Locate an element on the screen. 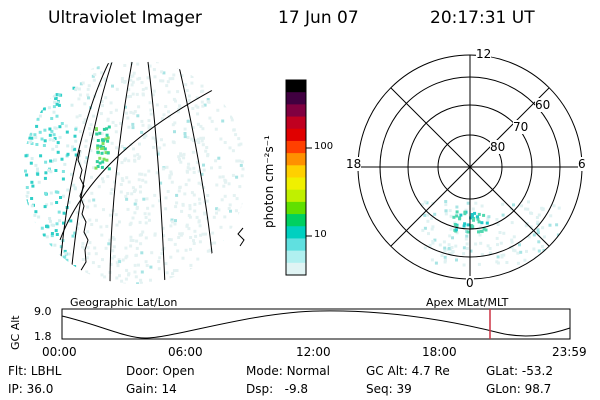 This screenshot has width=600, height=400. right-panel-caption: Apex MLat/MLT is located at coordinates (467, 302).